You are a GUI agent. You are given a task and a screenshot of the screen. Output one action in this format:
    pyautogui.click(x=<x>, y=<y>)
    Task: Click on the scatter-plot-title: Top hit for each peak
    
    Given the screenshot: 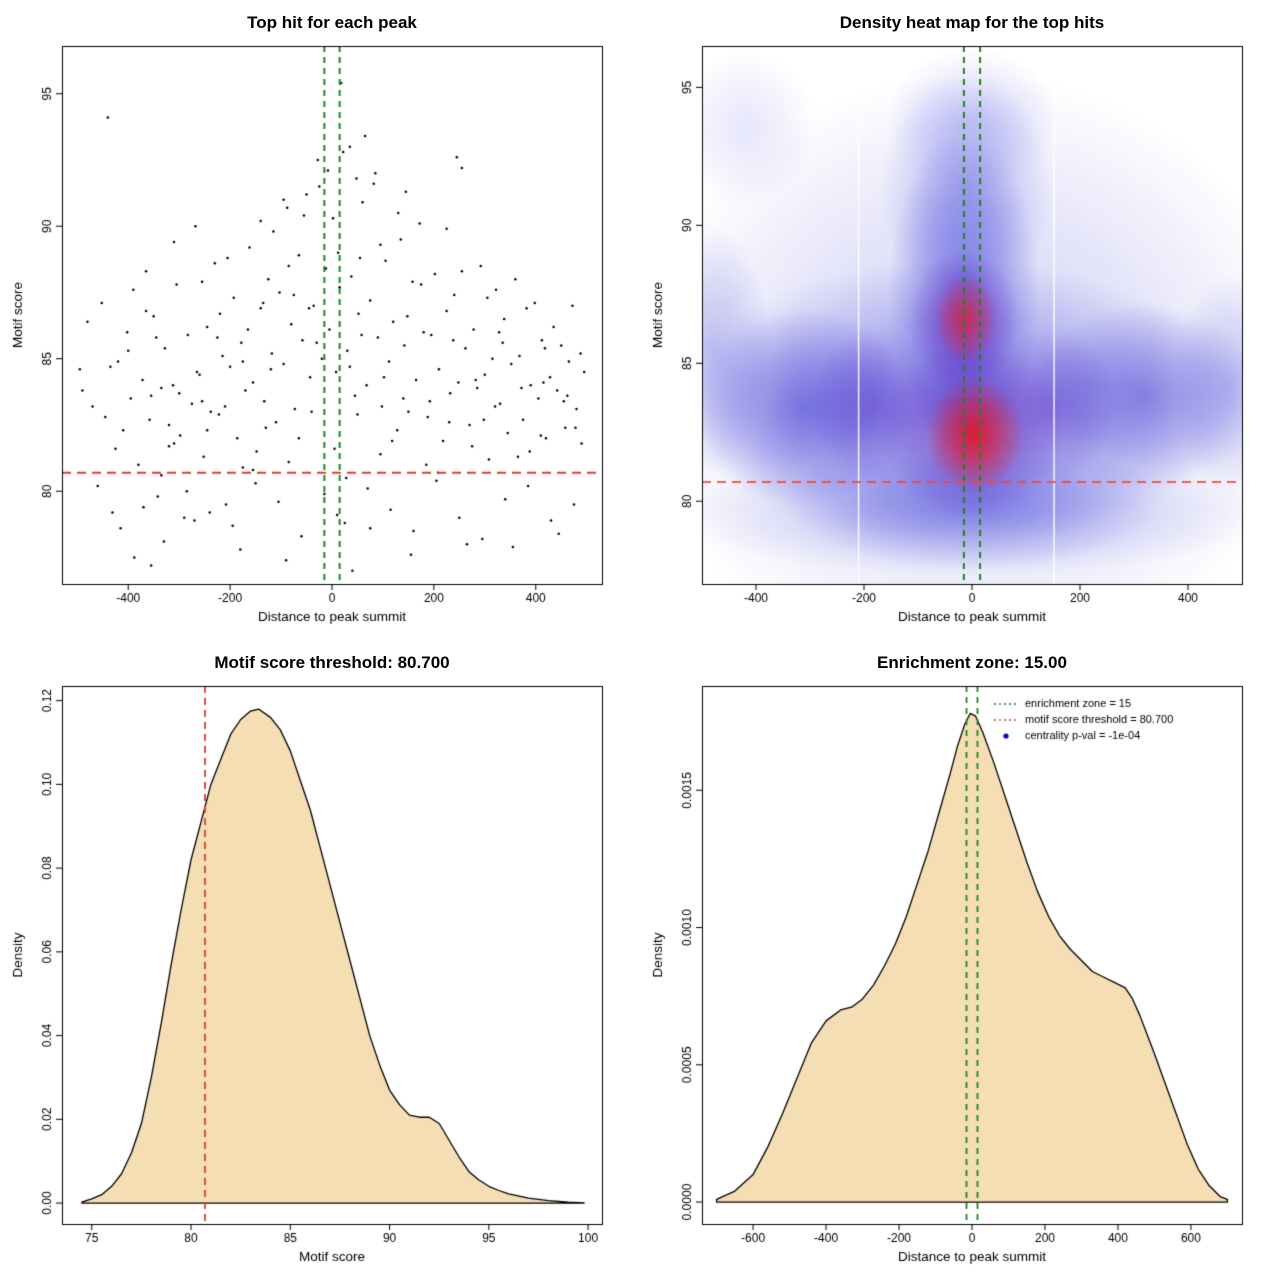 What is the action you would take?
    pyautogui.click(x=332, y=22)
    